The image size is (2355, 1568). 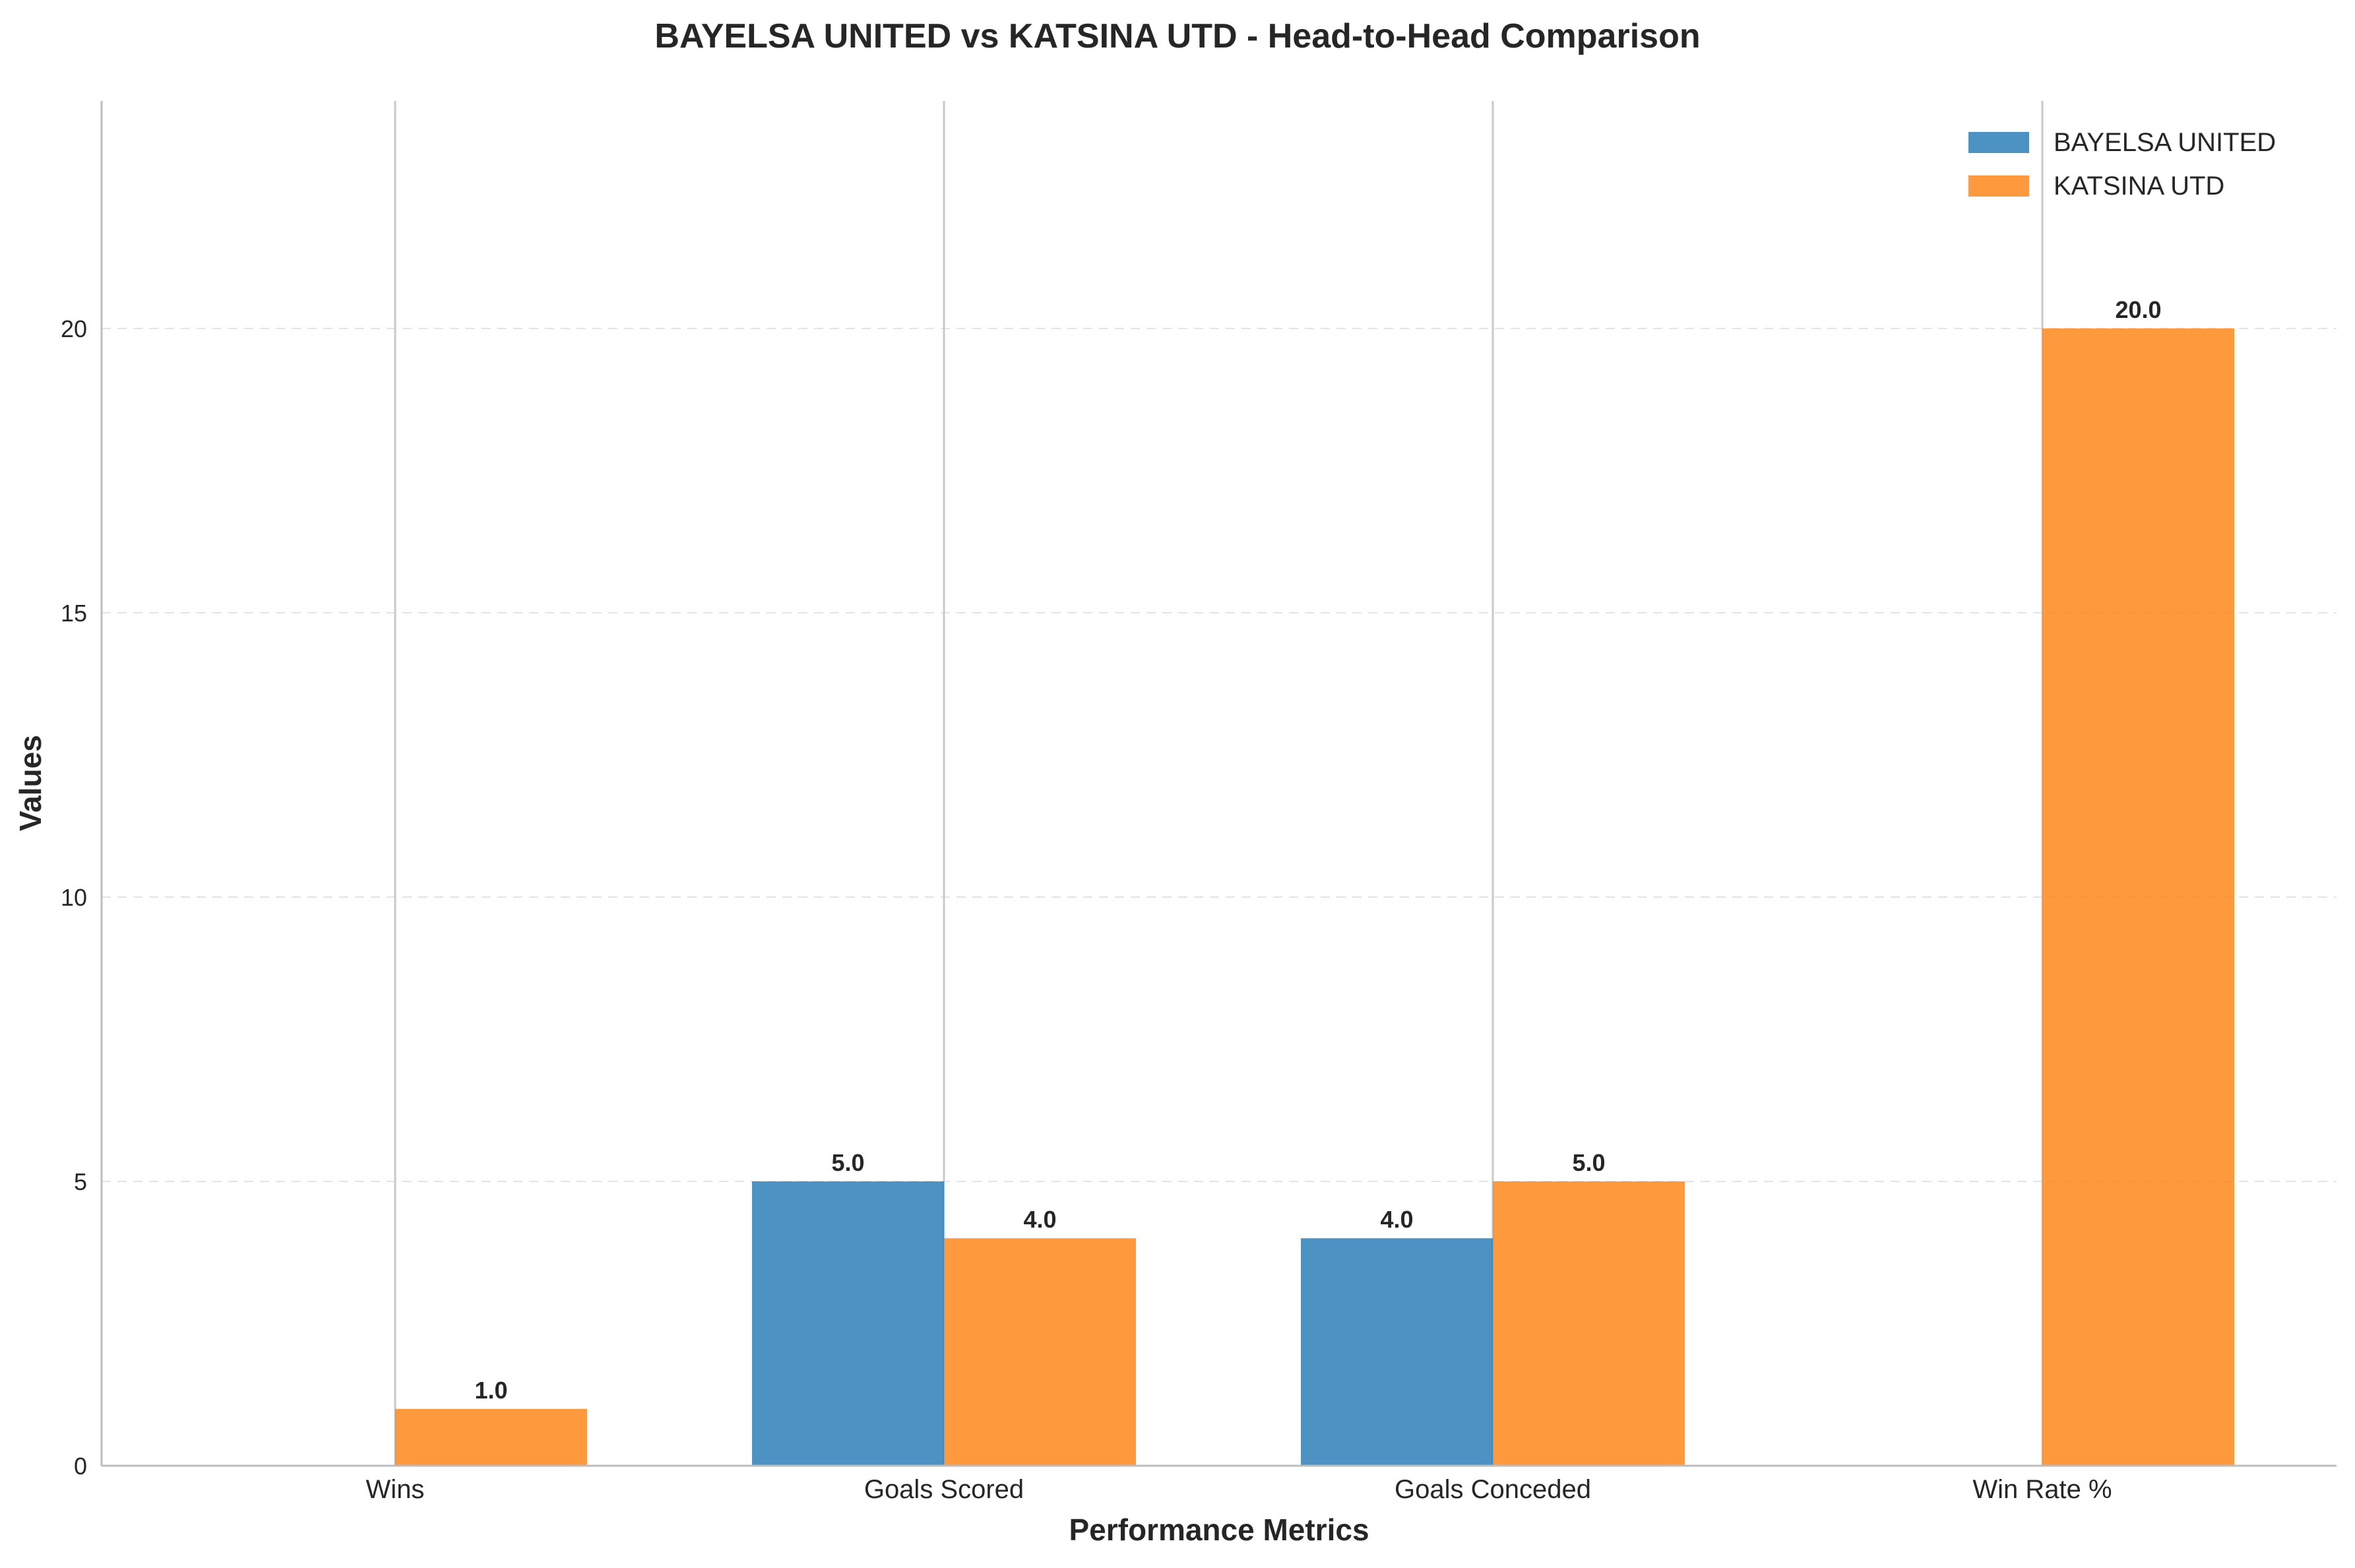 What do you see at coordinates (2122, 164) in the screenshot?
I see `legend: BAYELSA UNITED KATSINA UTD` at bounding box center [2122, 164].